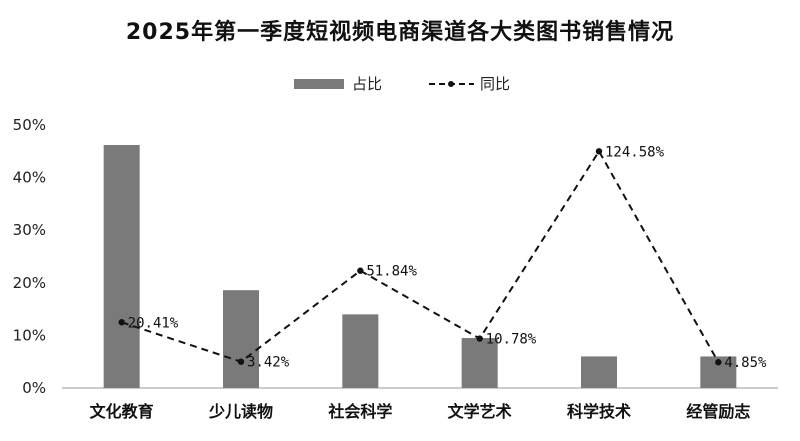 The height and width of the screenshot is (441, 800). I want to click on legend-line-marker, so click(451, 84).